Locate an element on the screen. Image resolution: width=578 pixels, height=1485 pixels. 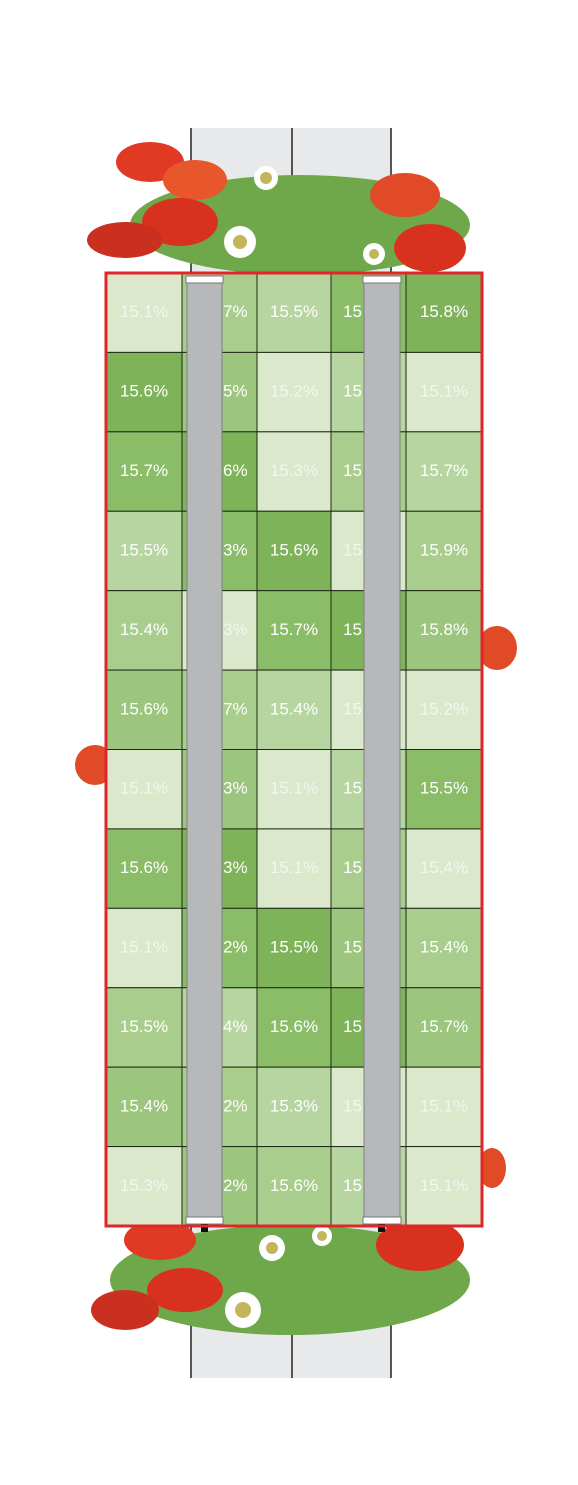
plants-bottom is located at coordinates (280, 1277).